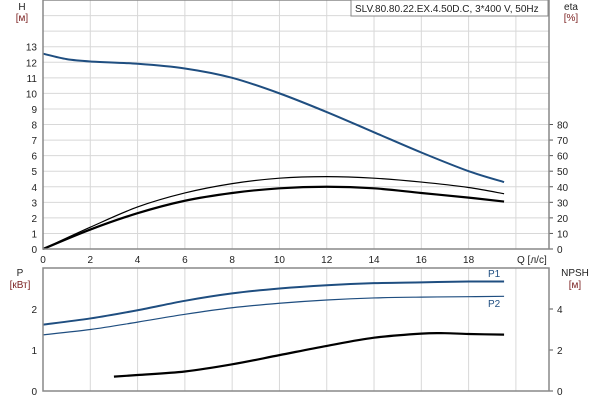 The image size is (600, 400). I want to click on q-tick-label: 0, so click(43, 260).